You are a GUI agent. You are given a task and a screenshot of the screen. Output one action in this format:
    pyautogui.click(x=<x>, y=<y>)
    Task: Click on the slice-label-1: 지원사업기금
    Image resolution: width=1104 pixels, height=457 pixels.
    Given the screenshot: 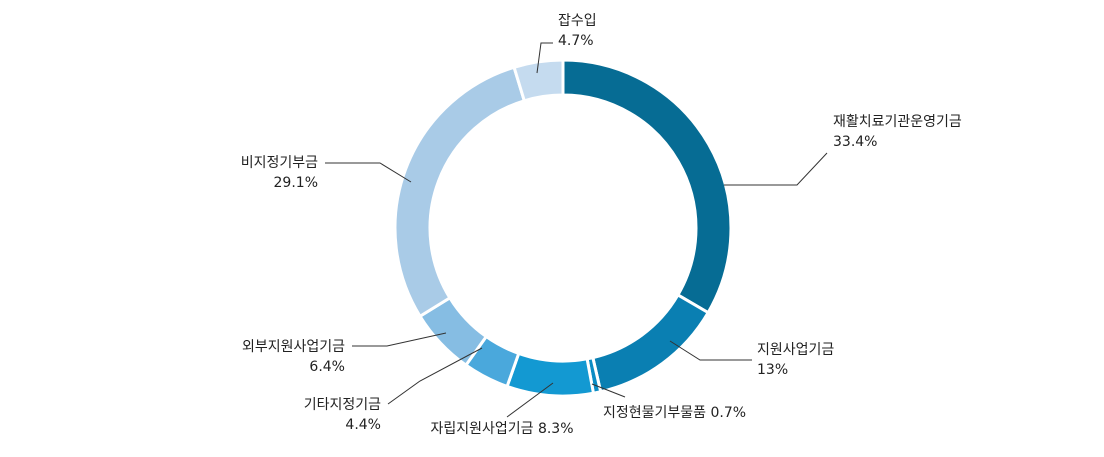 What is the action you would take?
    pyautogui.click(x=795, y=350)
    